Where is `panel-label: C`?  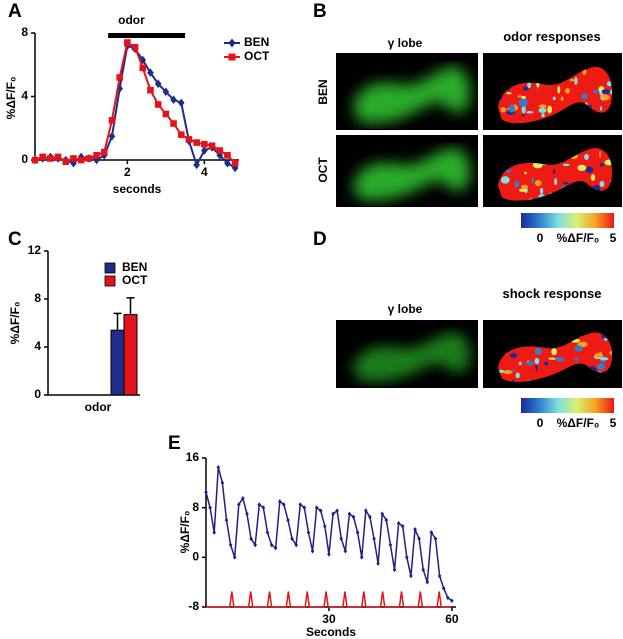
panel-label: C is located at coordinates (15, 239).